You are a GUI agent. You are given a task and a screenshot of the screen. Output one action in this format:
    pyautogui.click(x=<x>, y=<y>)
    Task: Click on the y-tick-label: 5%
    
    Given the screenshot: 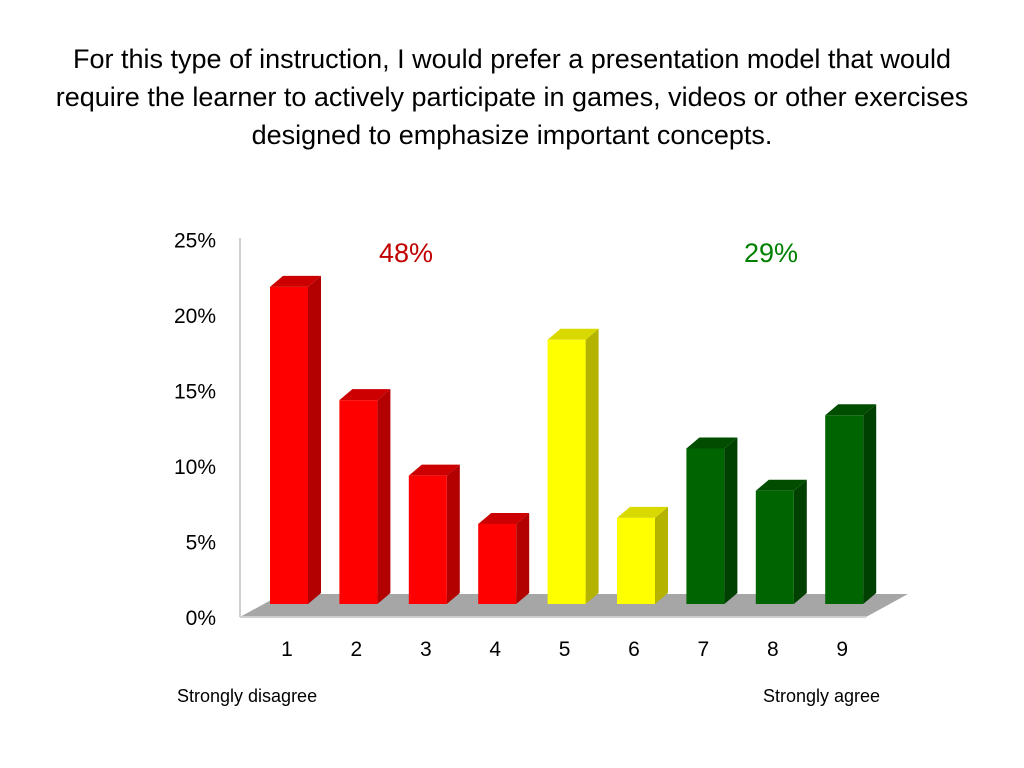 What is the action you would take?
    pyautogui.click(x=201, y=543)
    